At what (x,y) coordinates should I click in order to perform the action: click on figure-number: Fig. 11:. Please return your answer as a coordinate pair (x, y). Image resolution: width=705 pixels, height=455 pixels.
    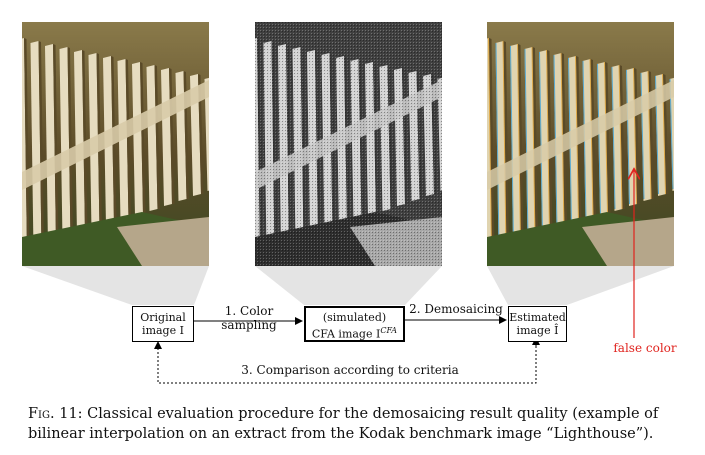
    Looking at the image, I should click on (55, 414).